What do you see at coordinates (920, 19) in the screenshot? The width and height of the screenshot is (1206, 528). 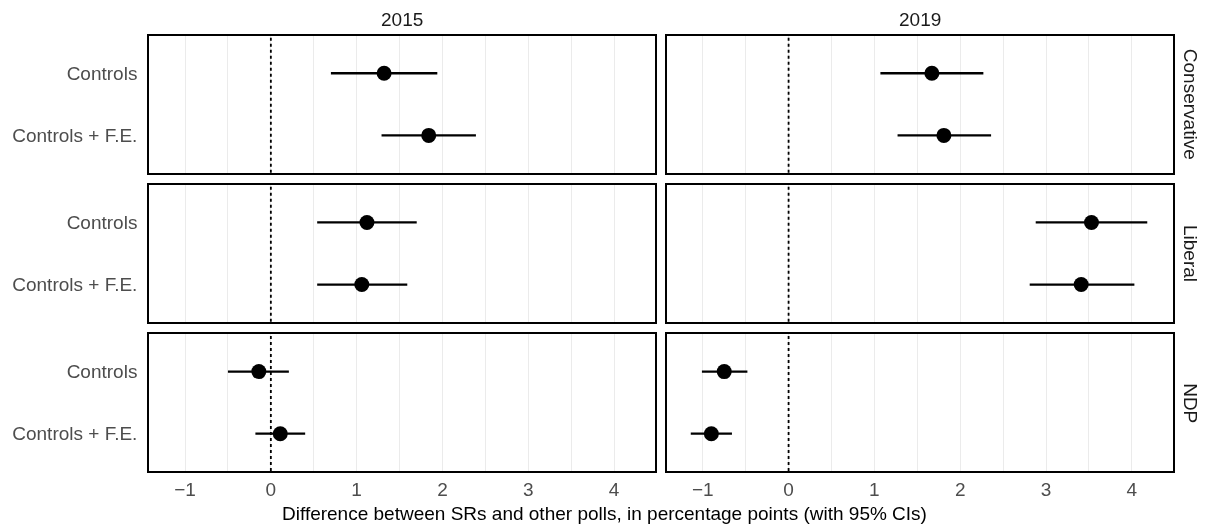 I see `chart-title: 2019` at bounding box center [920, 19].